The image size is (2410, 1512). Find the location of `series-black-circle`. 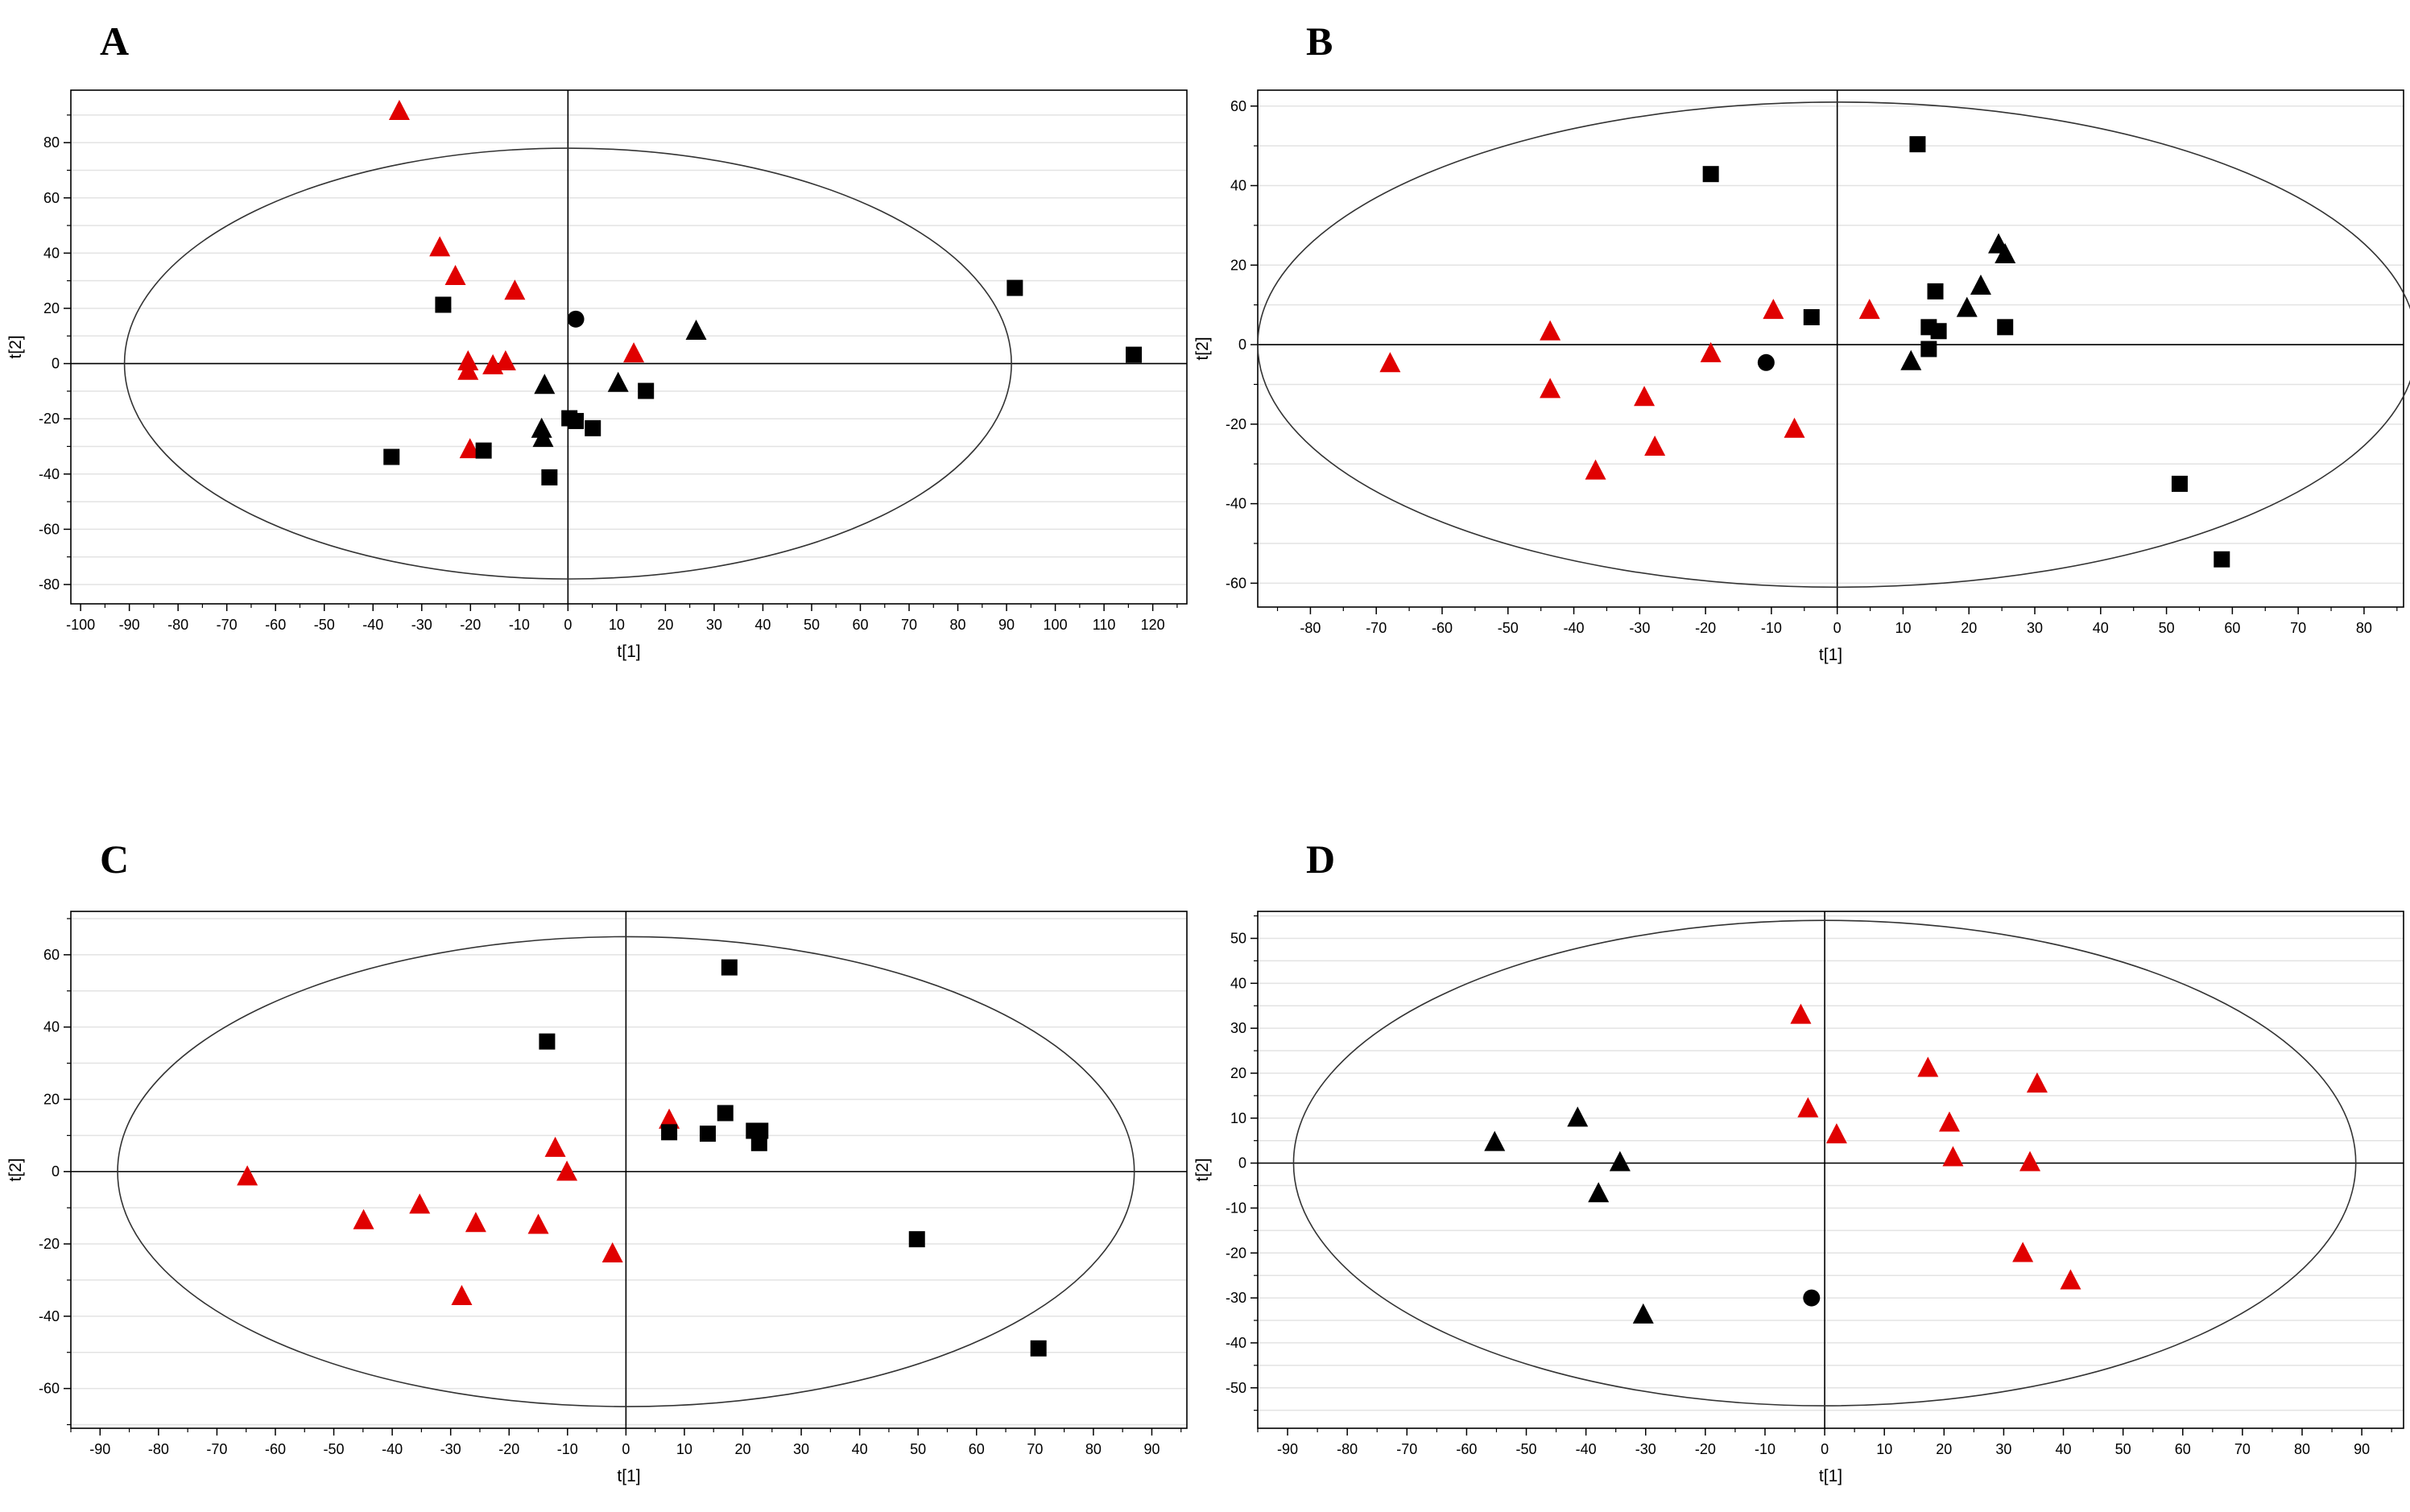

series-black-circle is located at coordinates (1812, 1298).